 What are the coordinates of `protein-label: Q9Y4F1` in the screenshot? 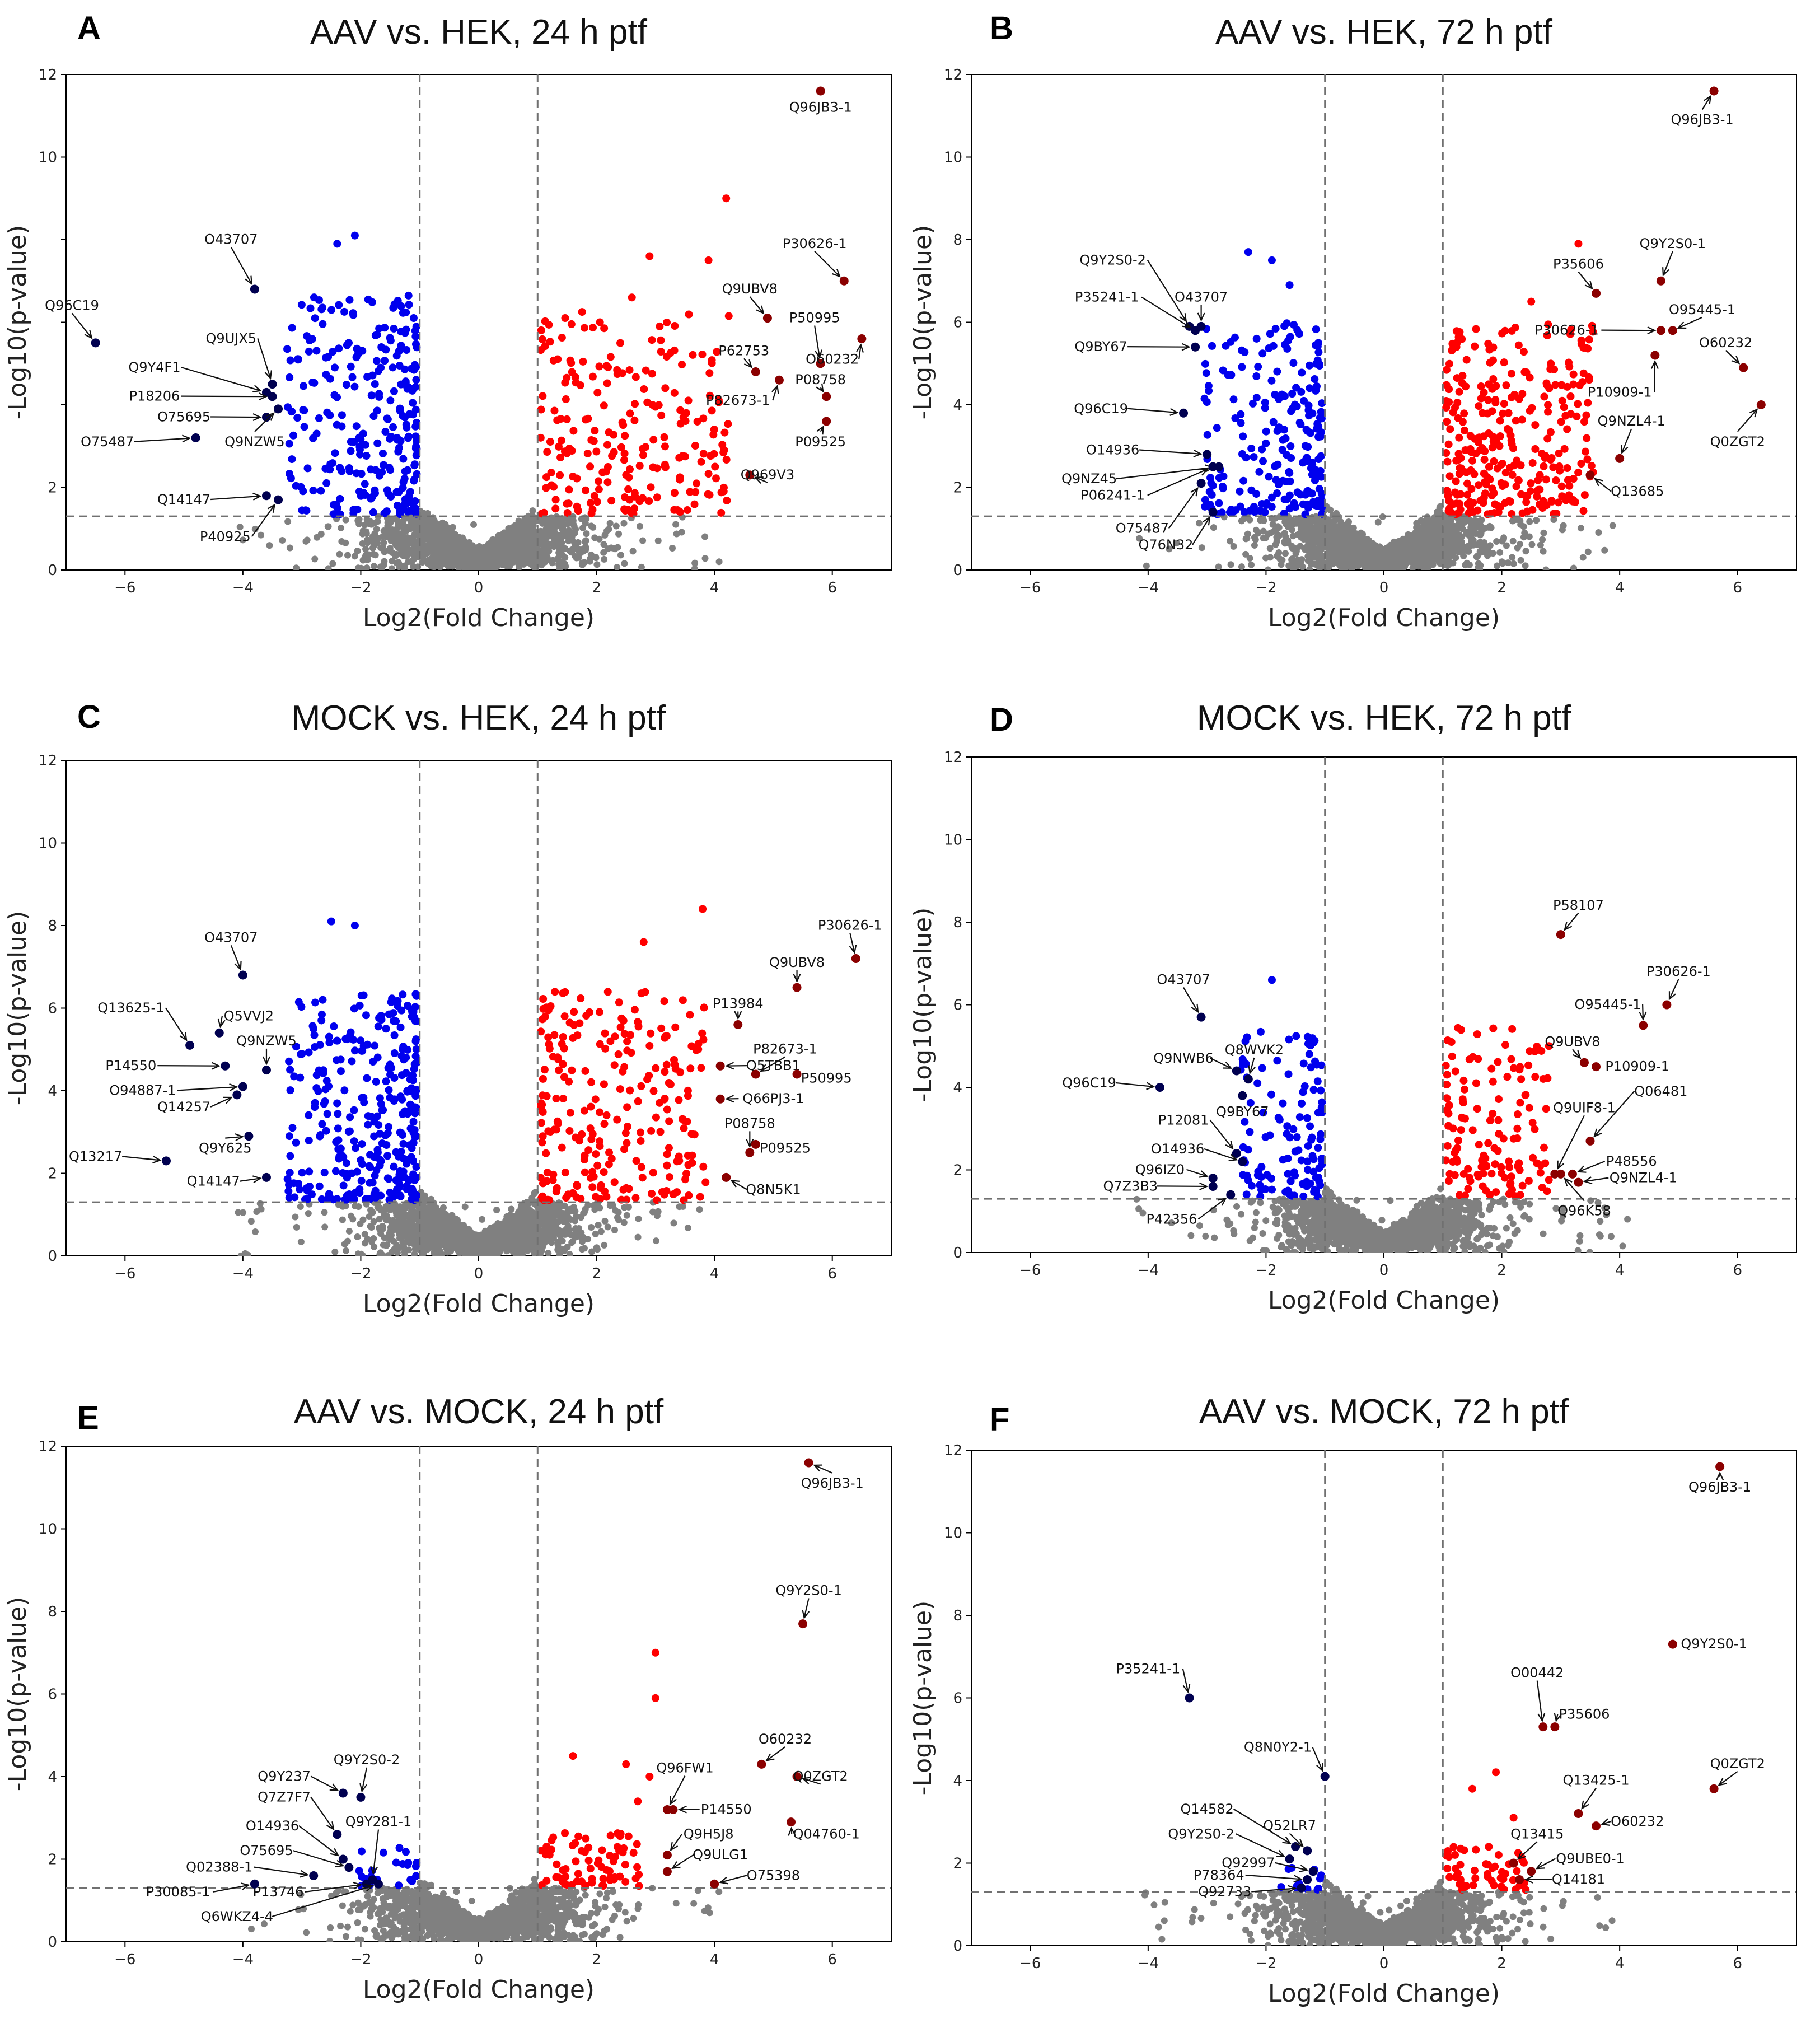 It's located at (154, 367).